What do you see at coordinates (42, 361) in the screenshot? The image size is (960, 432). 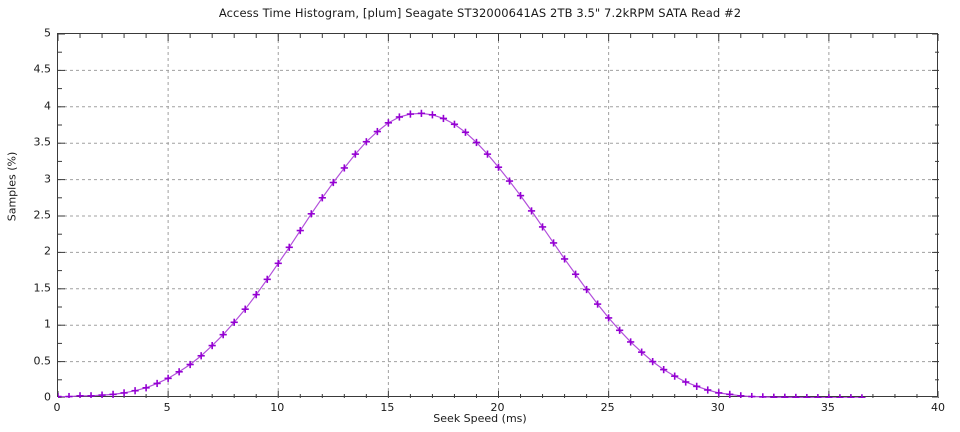 I see `y-tick-label: 0.5` at bounding box center [42, 361].